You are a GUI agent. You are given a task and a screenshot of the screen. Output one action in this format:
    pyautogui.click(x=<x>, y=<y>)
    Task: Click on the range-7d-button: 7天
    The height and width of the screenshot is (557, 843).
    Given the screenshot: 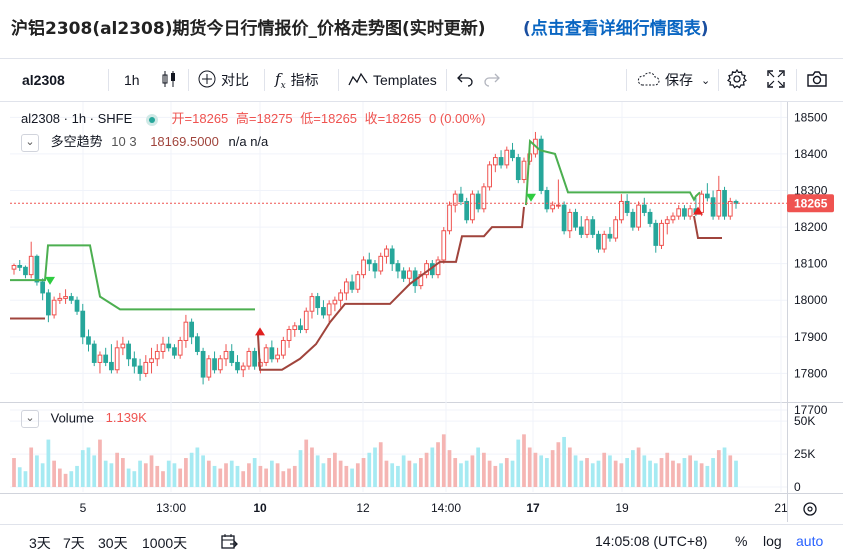 What is the action you would take?
    pyautogui.click(x=74, y=543)
    